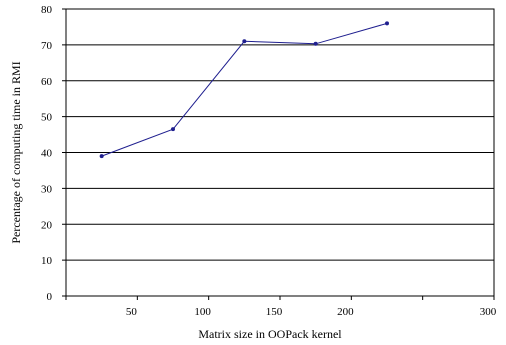  I want to click on x-tick-label-100: 100, so click(202, 312).